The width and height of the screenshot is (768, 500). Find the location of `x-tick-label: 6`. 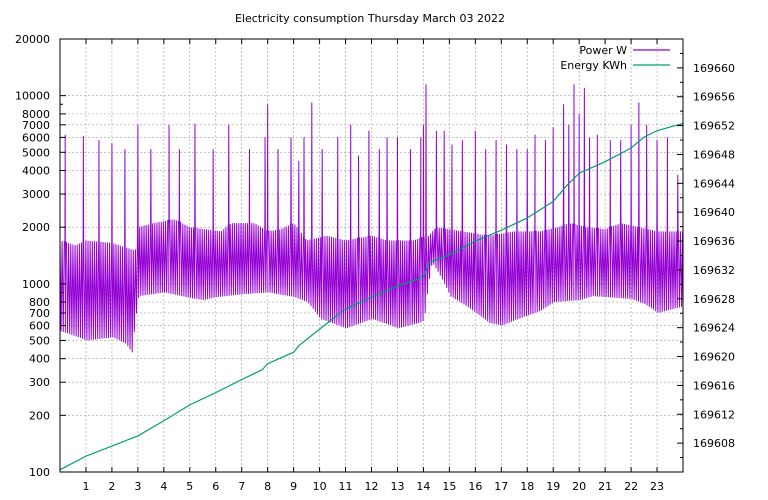

x-tick-label: 6 is located at coordinates (215, 486).